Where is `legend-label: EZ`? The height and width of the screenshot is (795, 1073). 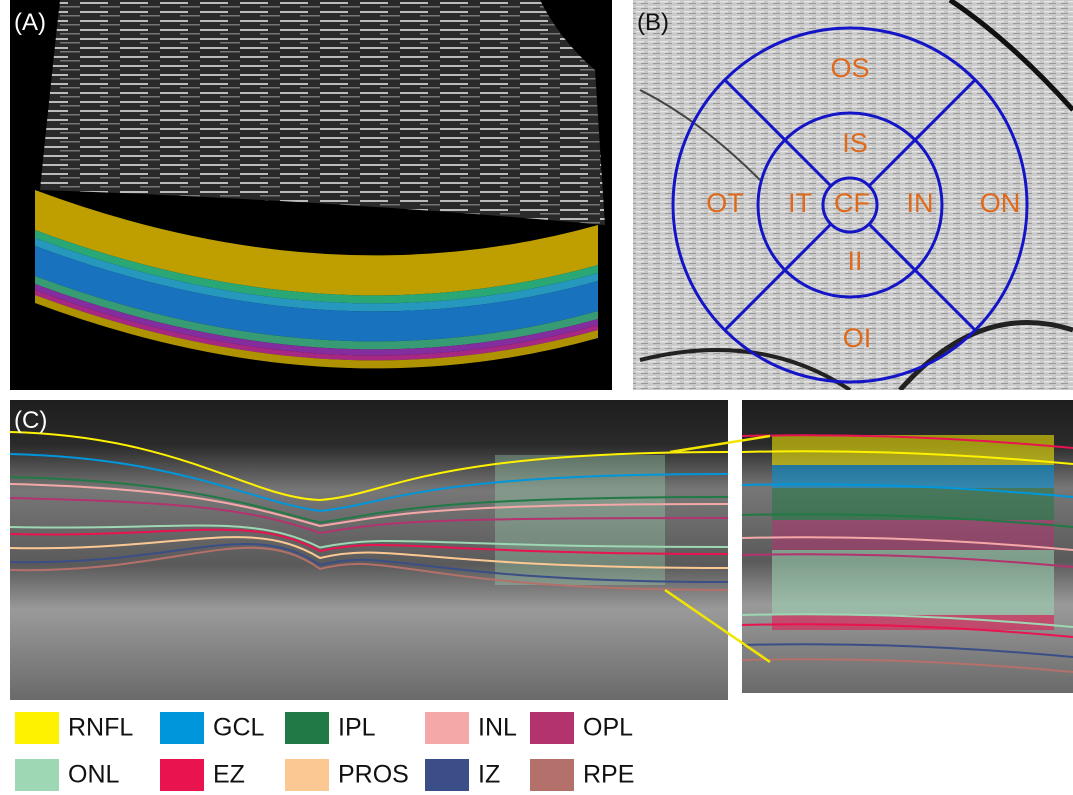
legend-label: EZ is located at coordinates (229, 775).